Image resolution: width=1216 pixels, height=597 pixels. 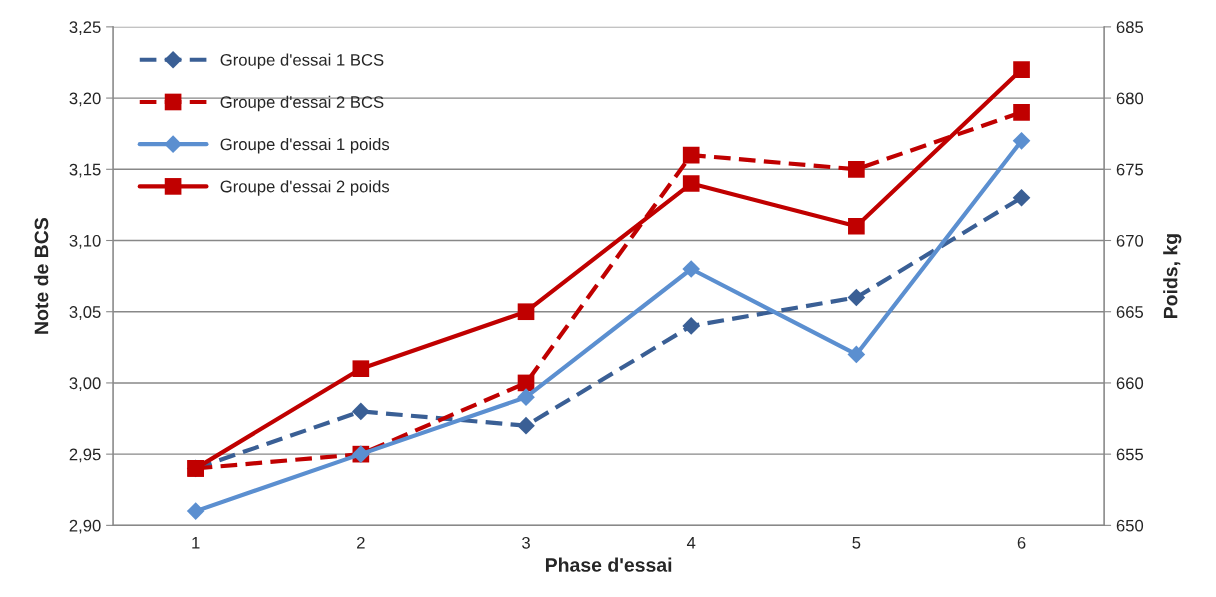 What do you see at coordinates (608, 564) in the screenshot?
I see `x-axis-title: Phase d'essai` at bounding box center [608, 564].